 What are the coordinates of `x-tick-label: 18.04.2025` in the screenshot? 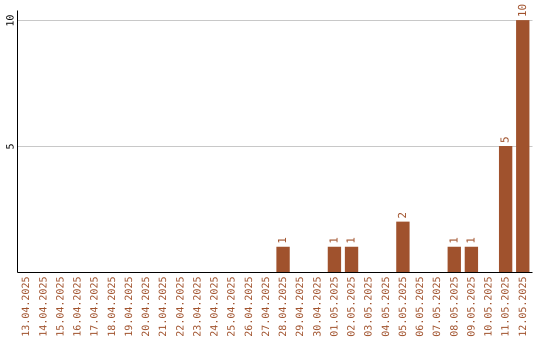 It's located at (112, 306).